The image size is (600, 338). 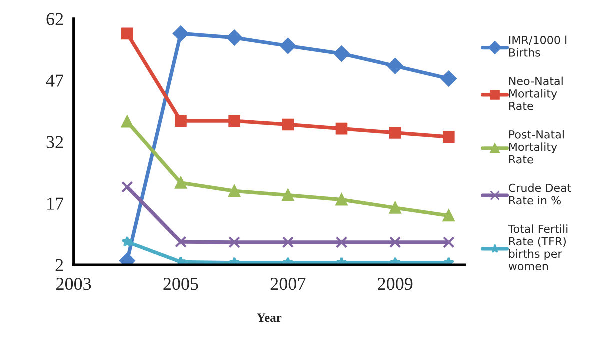 I want to click on legend-label: IMR/1000 l Births, so click(x=538, y=46).